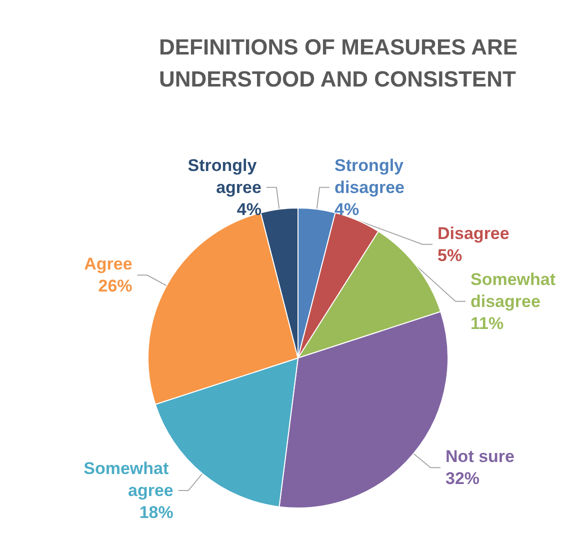 The image size is (576, 556). What do you see at coordinates (371, 176) in the screenshot?
I see `slice-label: Strongly disagree` at bounding box center [371, 176].